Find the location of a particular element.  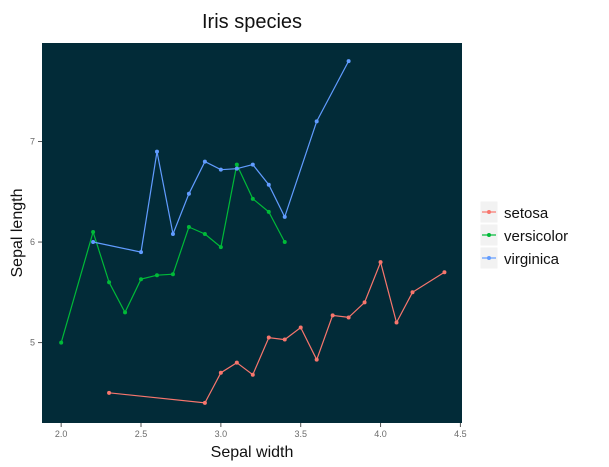

y-tick-label: 7 is located at coordinates (32, 142).